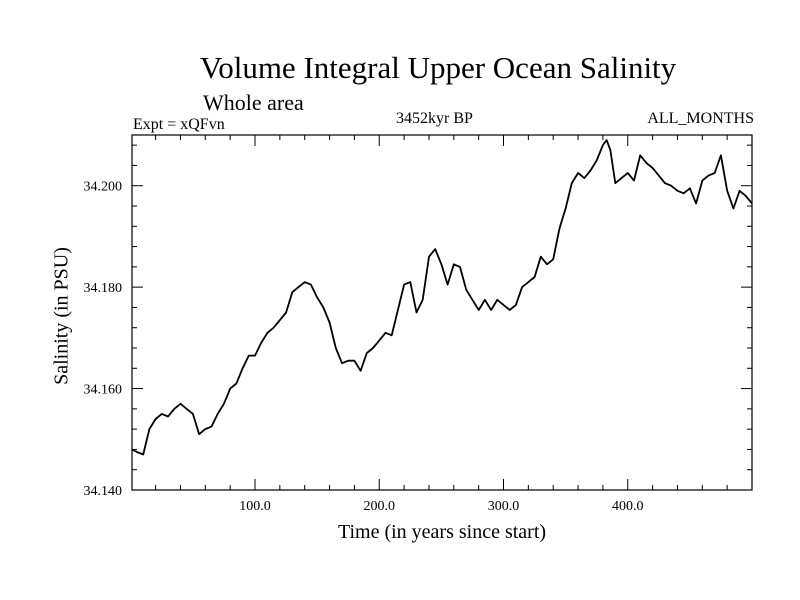 This screenshot has height=600, width=800. I want to click on chart-title: Volume Integral Upper Ocean Salinity, so click(438, 67).